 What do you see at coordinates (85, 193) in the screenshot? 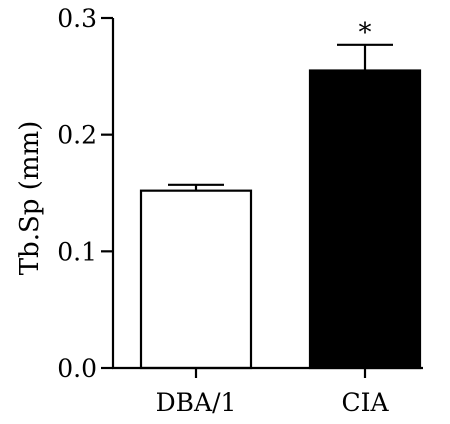
I see `y-axis-ticks: 0.0 0.1 0.2 0.3` at bounding box center [85, 193].